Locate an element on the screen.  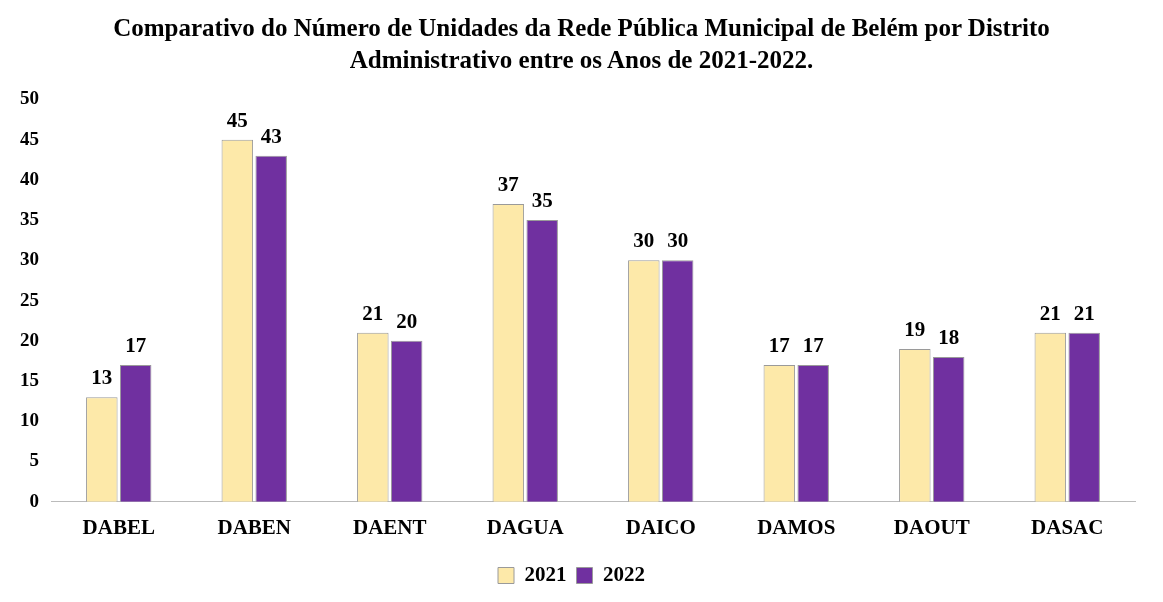
x-tick-label: DAICO is located at coordinates (660, 526).